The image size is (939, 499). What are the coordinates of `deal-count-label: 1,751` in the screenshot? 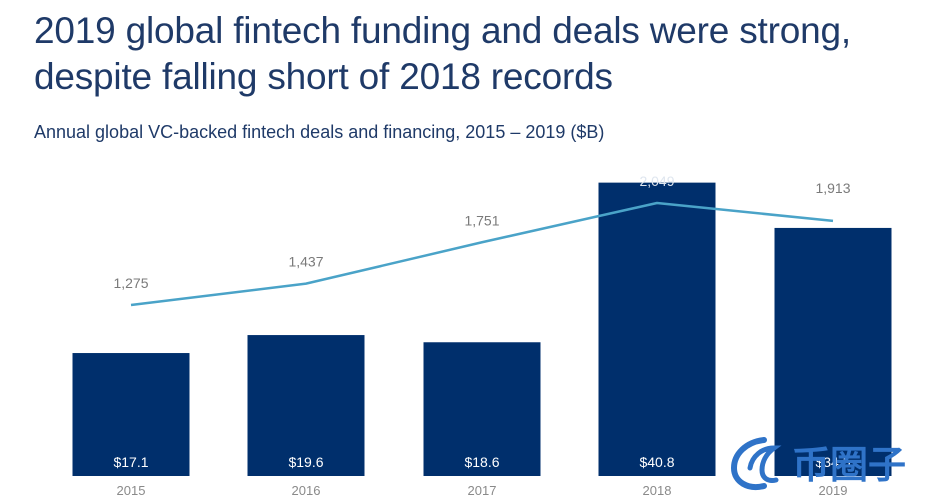 It's located at (481, 220).